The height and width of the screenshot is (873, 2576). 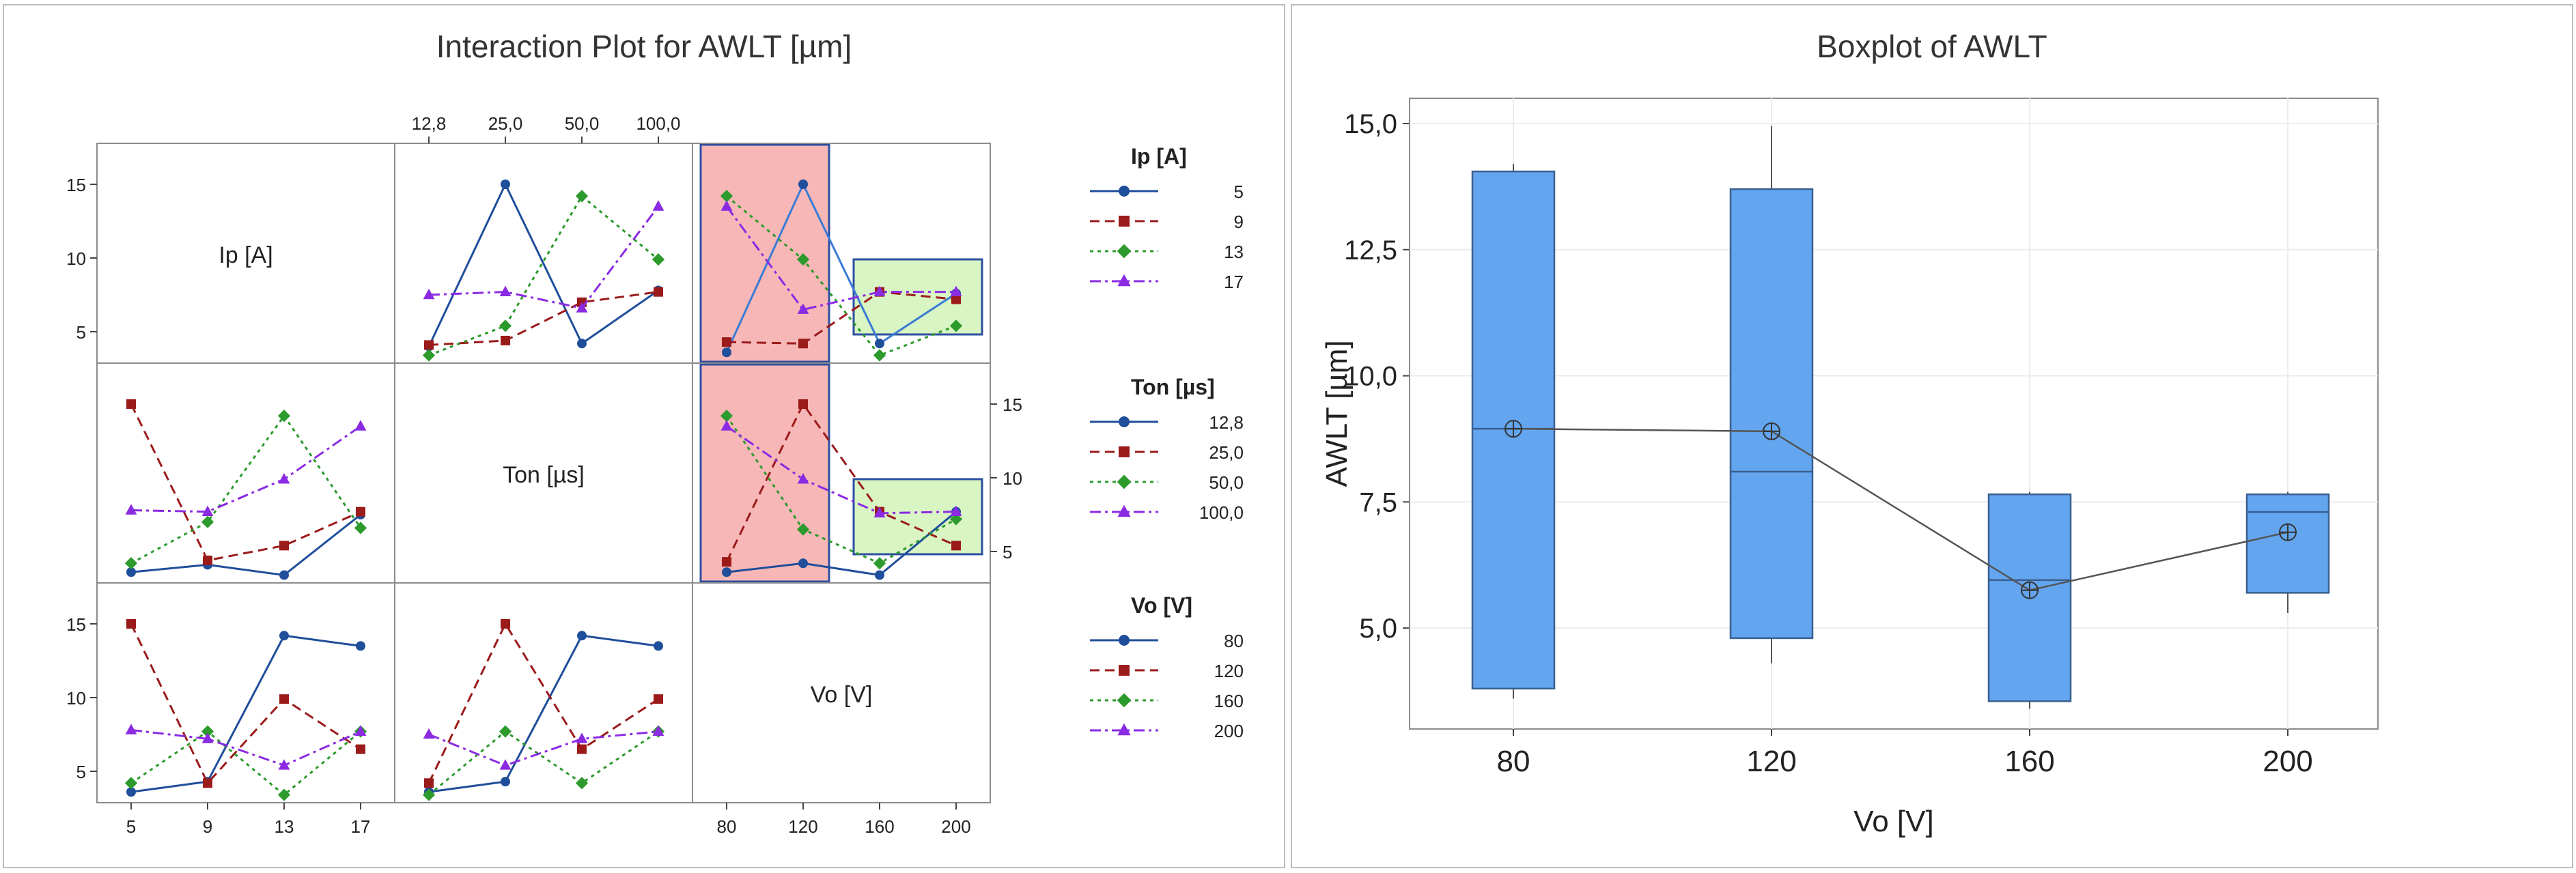 What do you see at coordinates (543, 713) in the screenshot?
I see `interaction-line-r2c1-s0` at bounding box center [543, 713].